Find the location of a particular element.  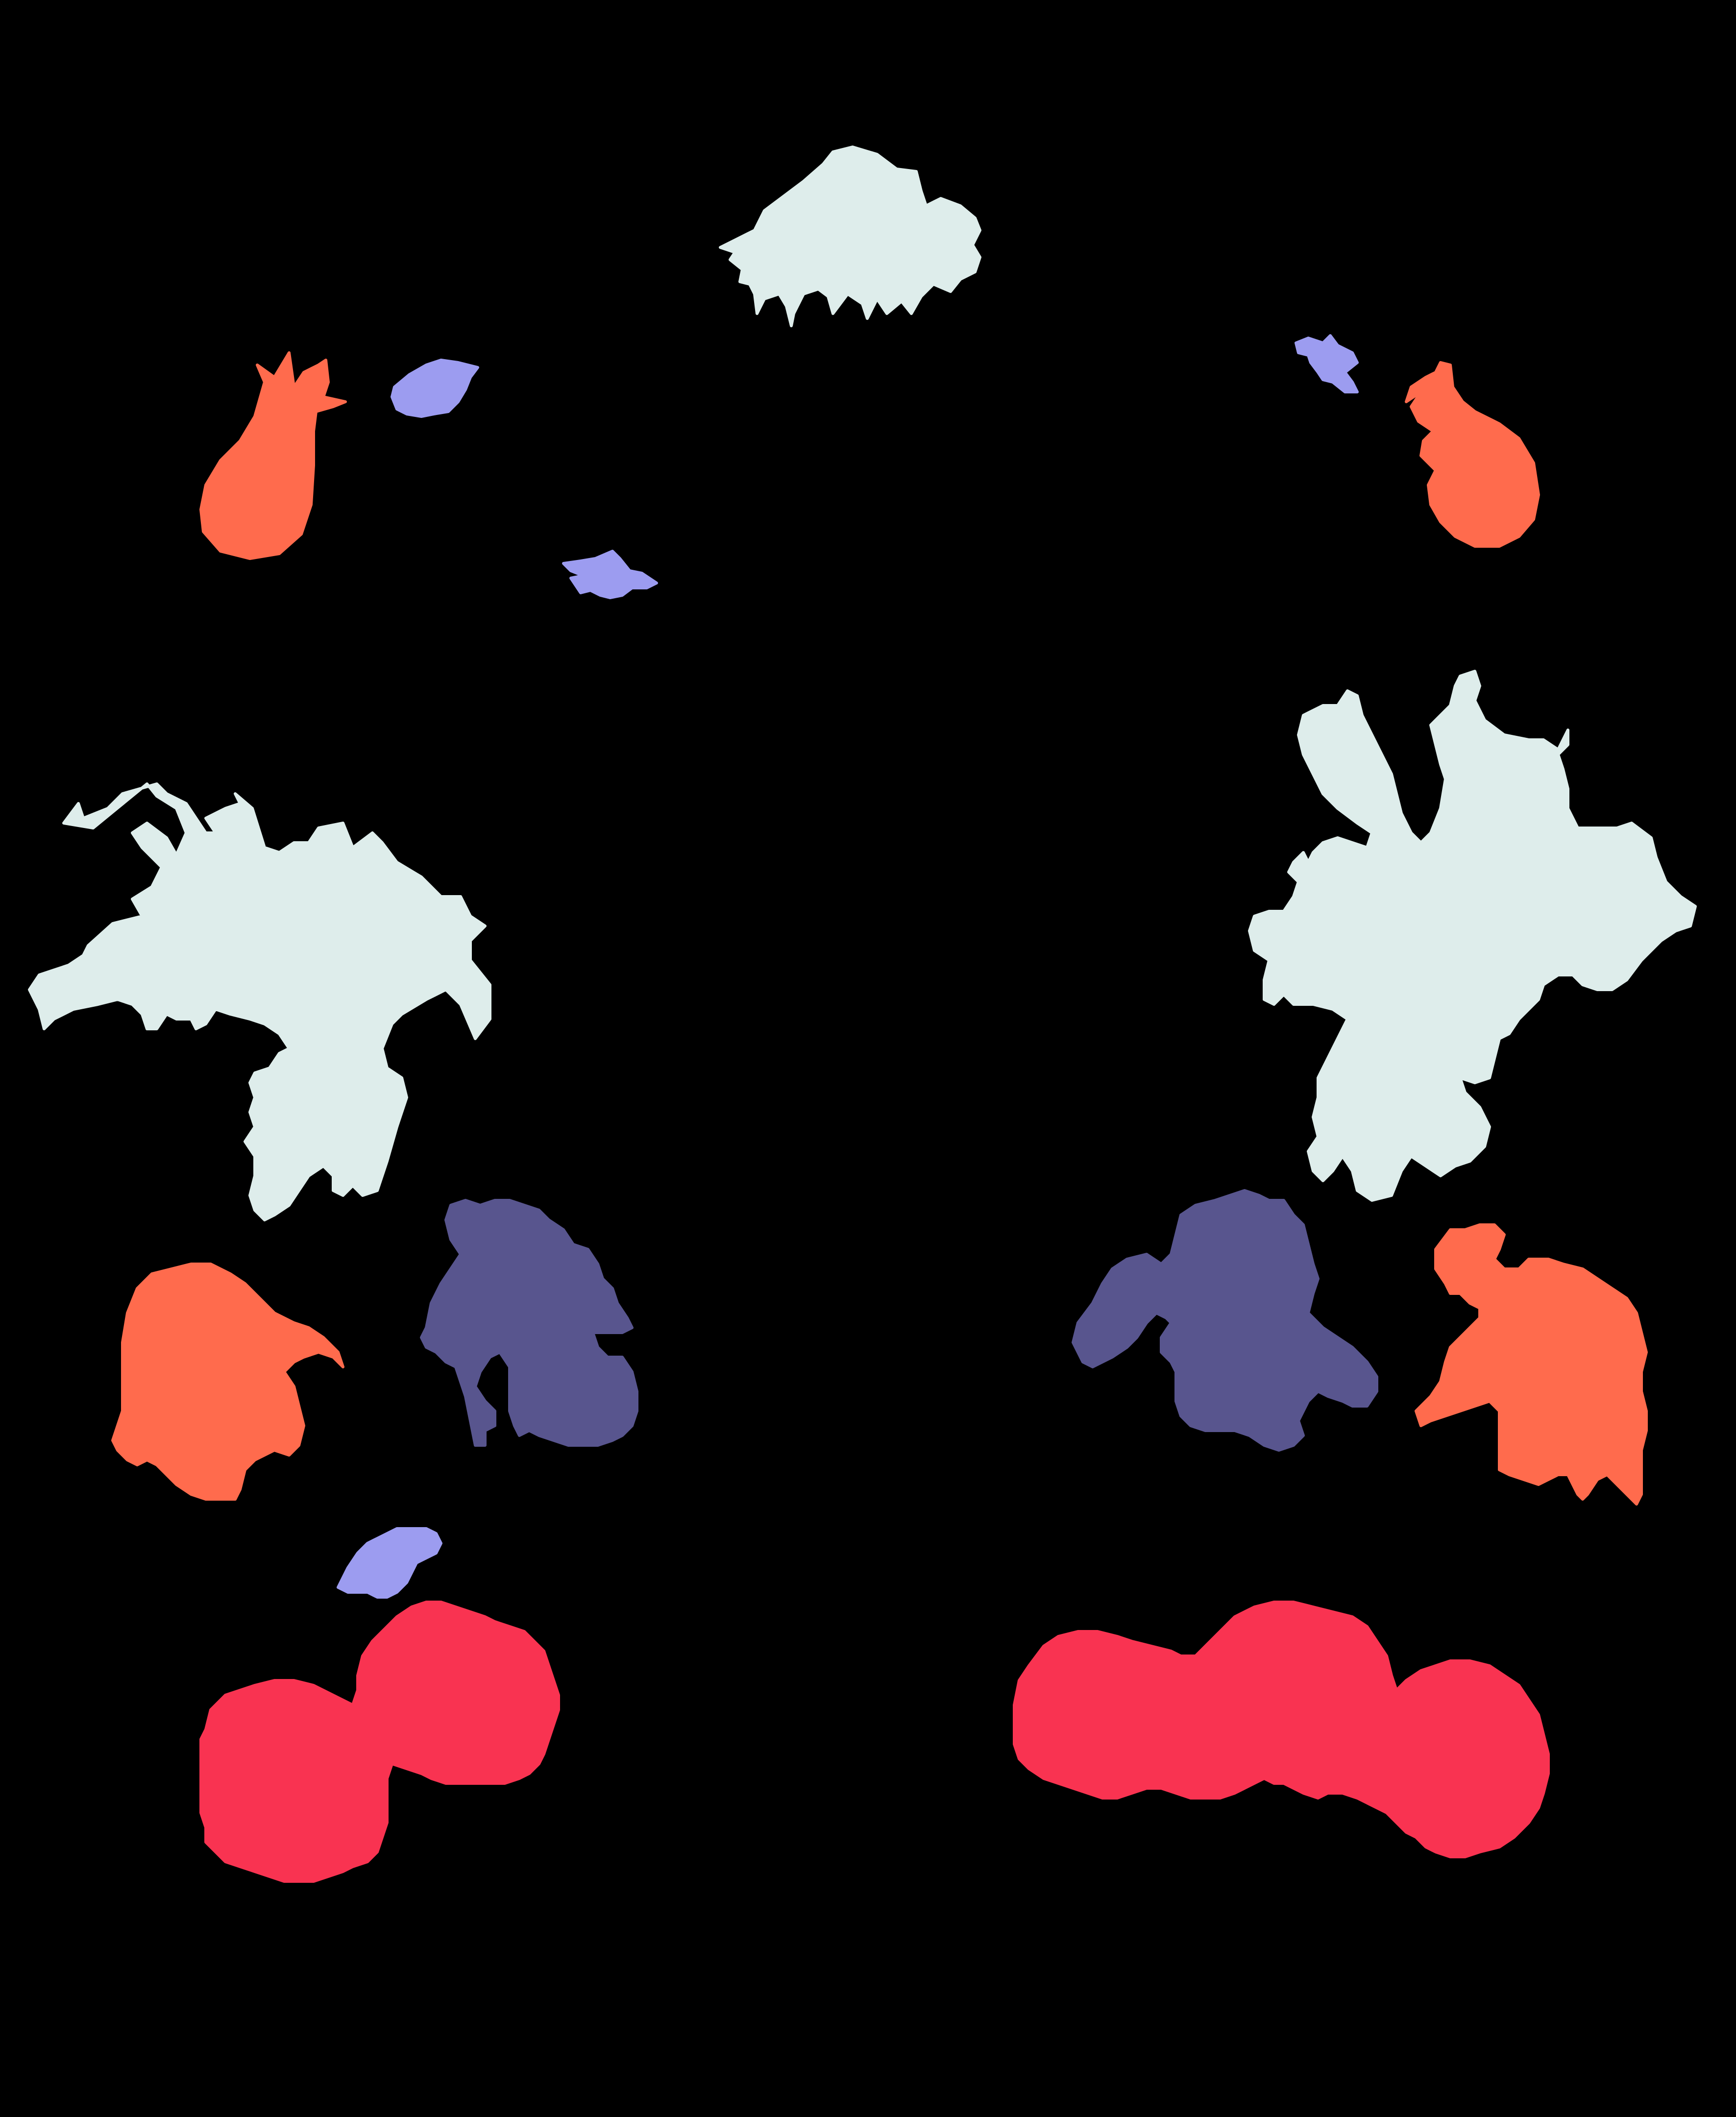

small-petal-upper-right is located at coordinates (1327, 364).